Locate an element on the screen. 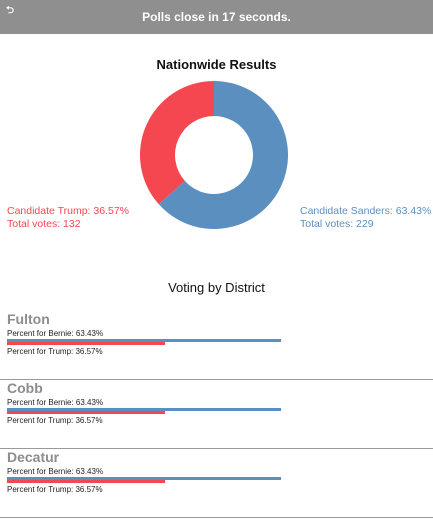 This screenshot has width=433, height=529. district-section-title: Voting by District is located at coordinates (216, 287).